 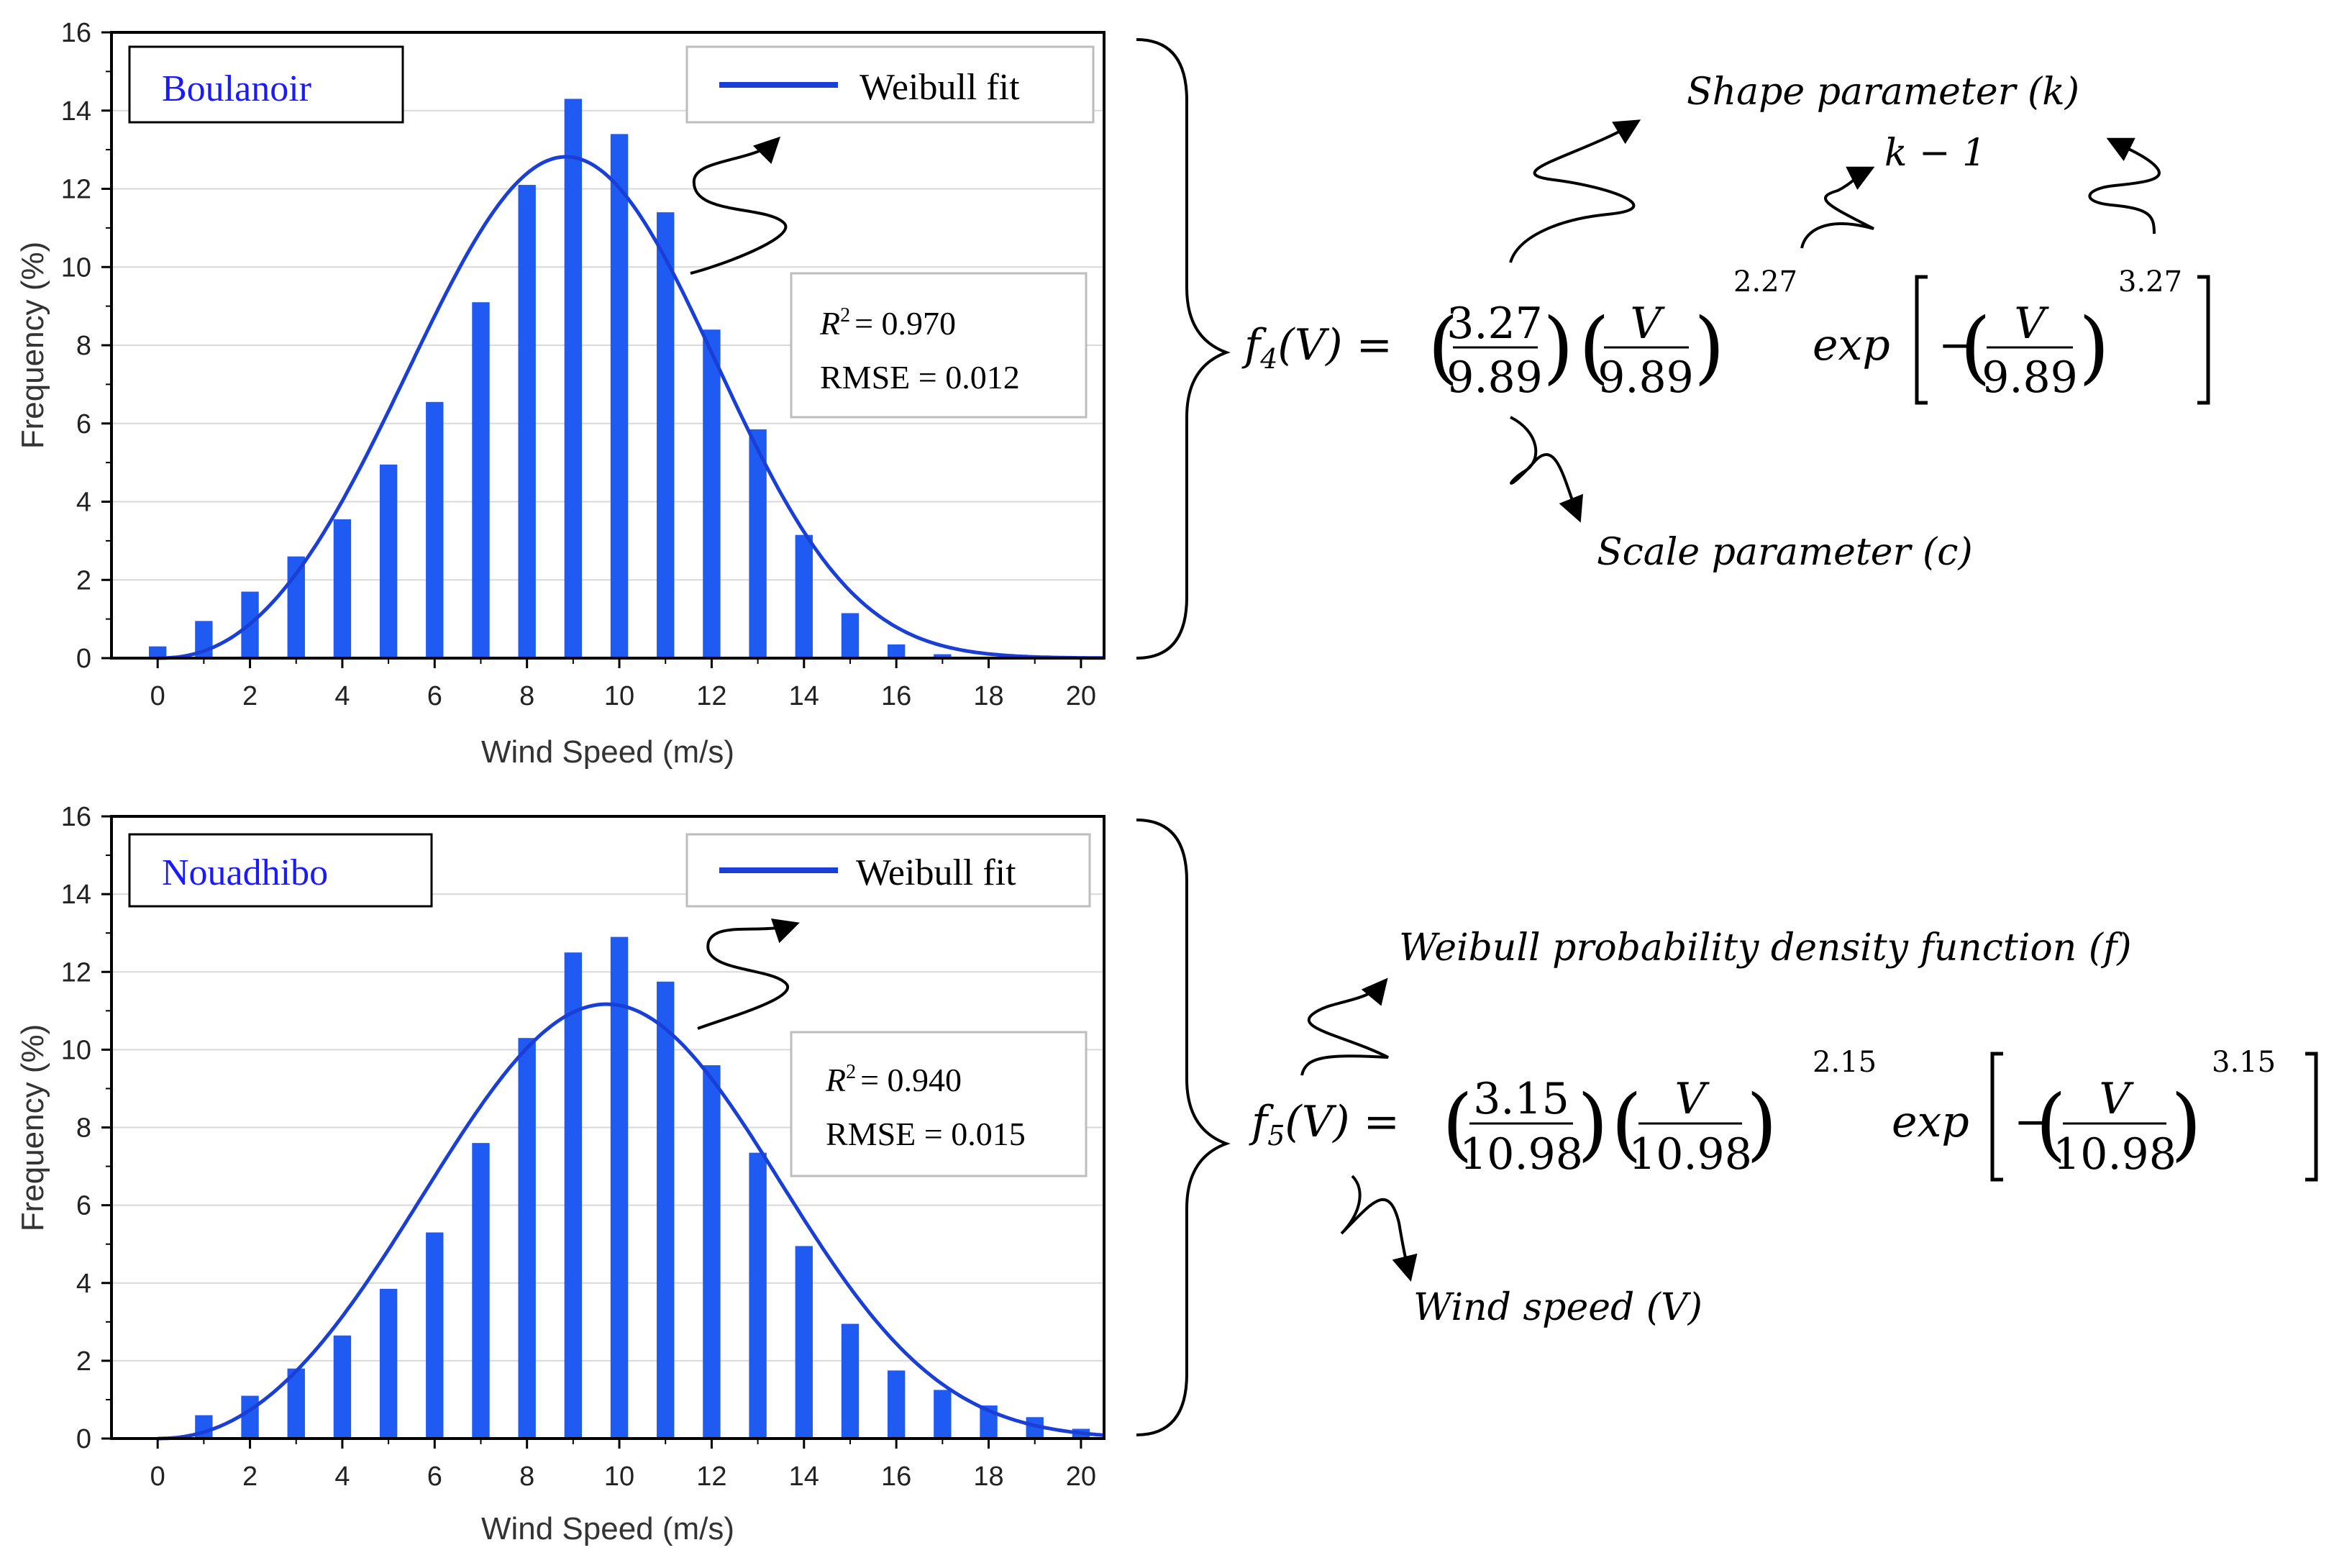 What do you see at coordinates (1845, 1063) in the screenshot?
I see `eq2-exp-outer: 2.15` at bounding box center [1845, 1063].